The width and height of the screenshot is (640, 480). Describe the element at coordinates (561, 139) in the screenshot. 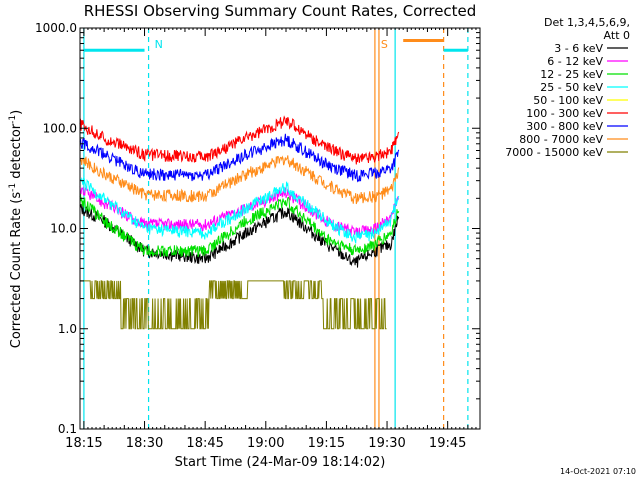

I see `legend-label-7: 800 - 7000 keV` at that location.